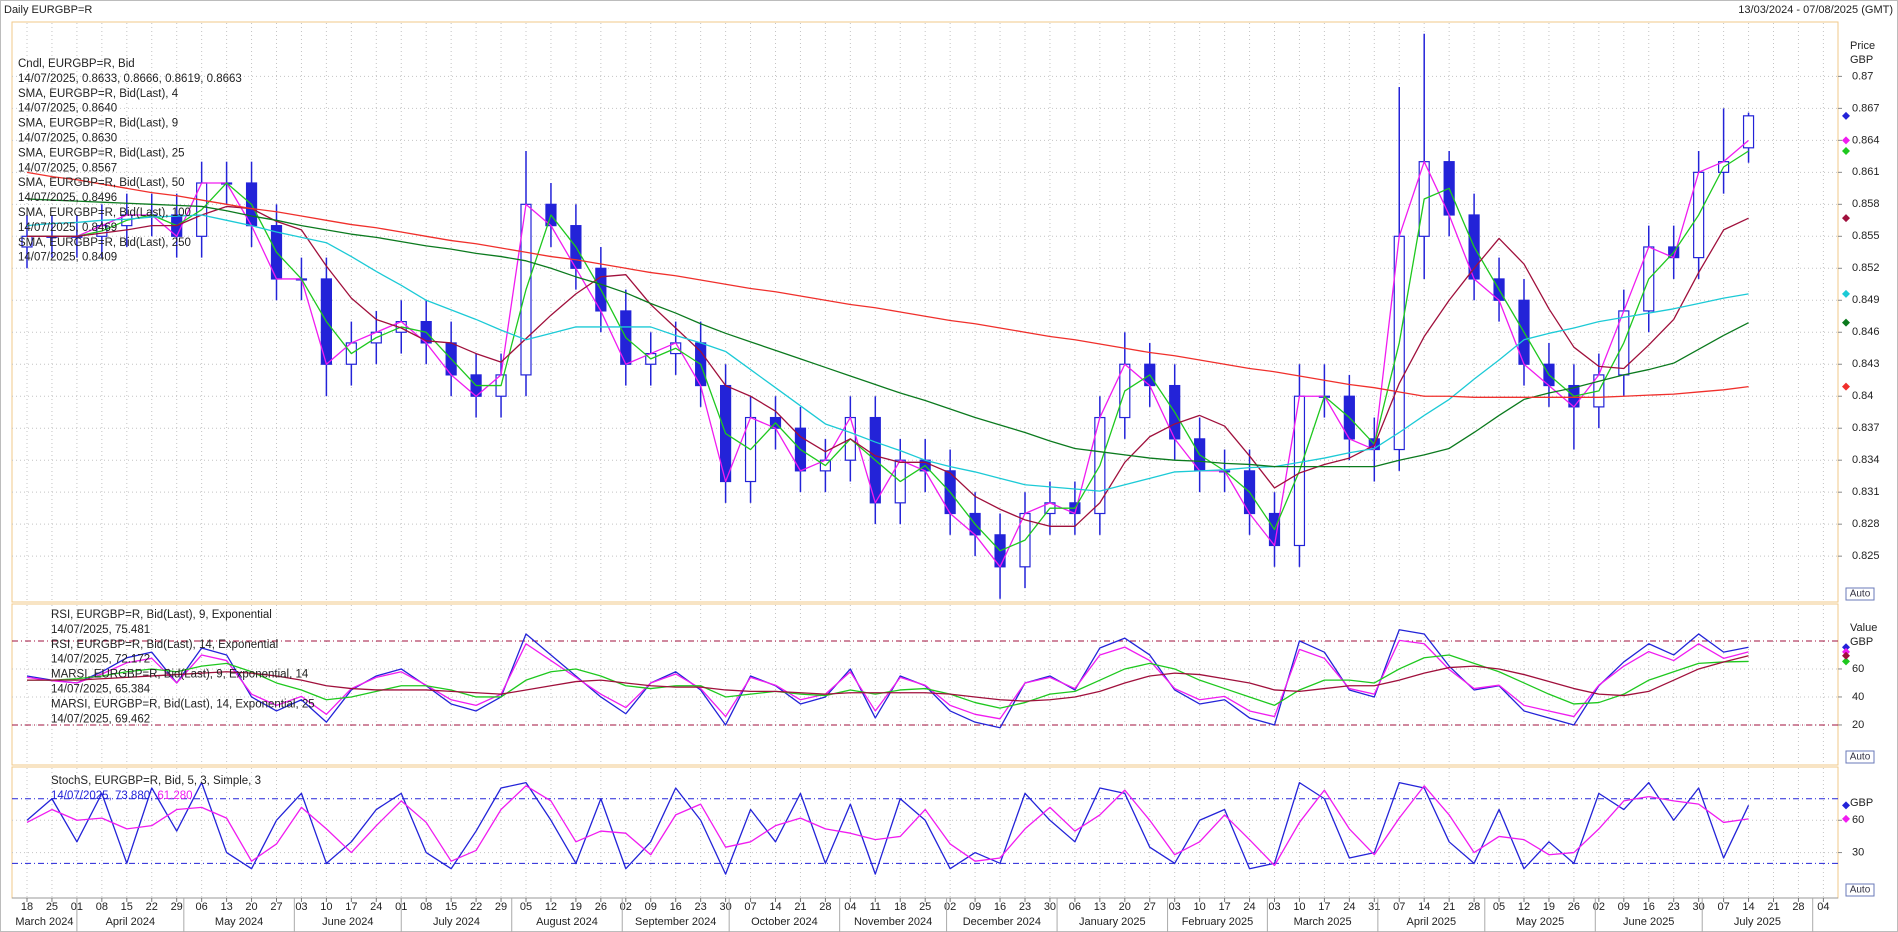  I want to click on y-tick-label: 0.87, so click(1862, 76).